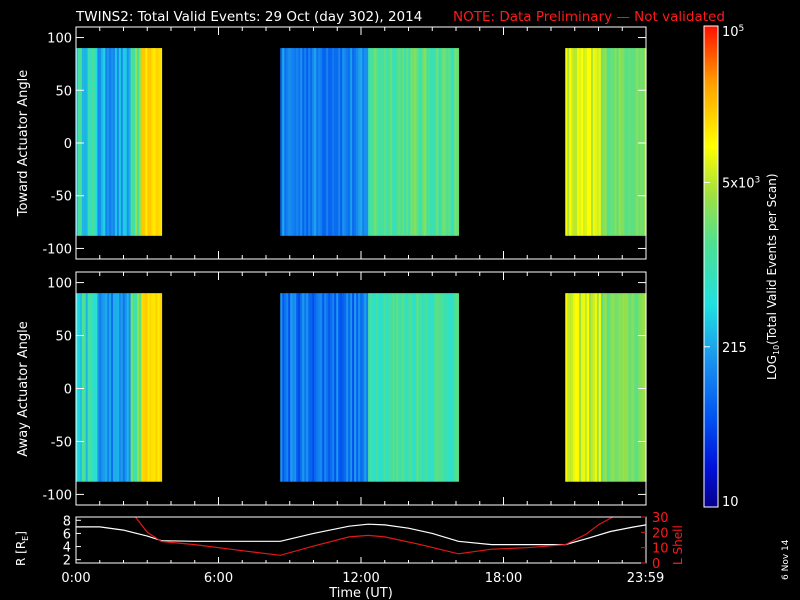 This screenshot has height=600, width=800. I want to click on away-ytick-label: -50, so click(61, 442).